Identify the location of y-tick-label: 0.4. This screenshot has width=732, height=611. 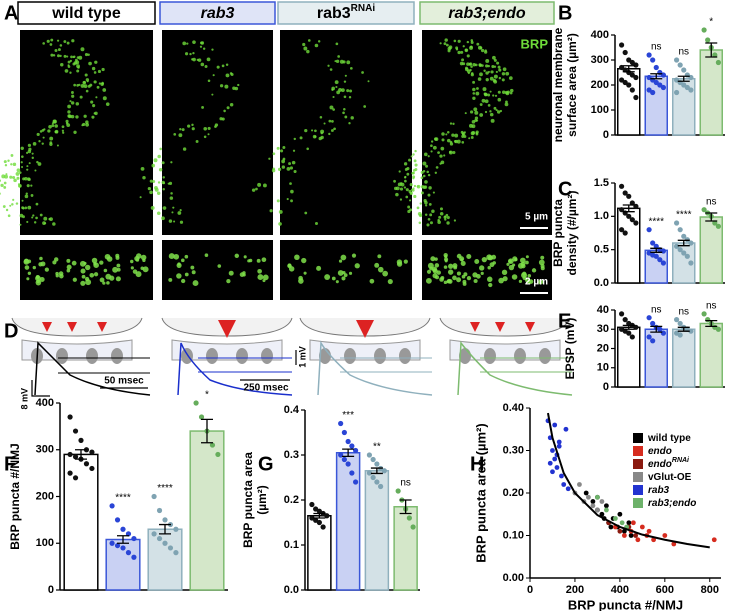
(292, 410).